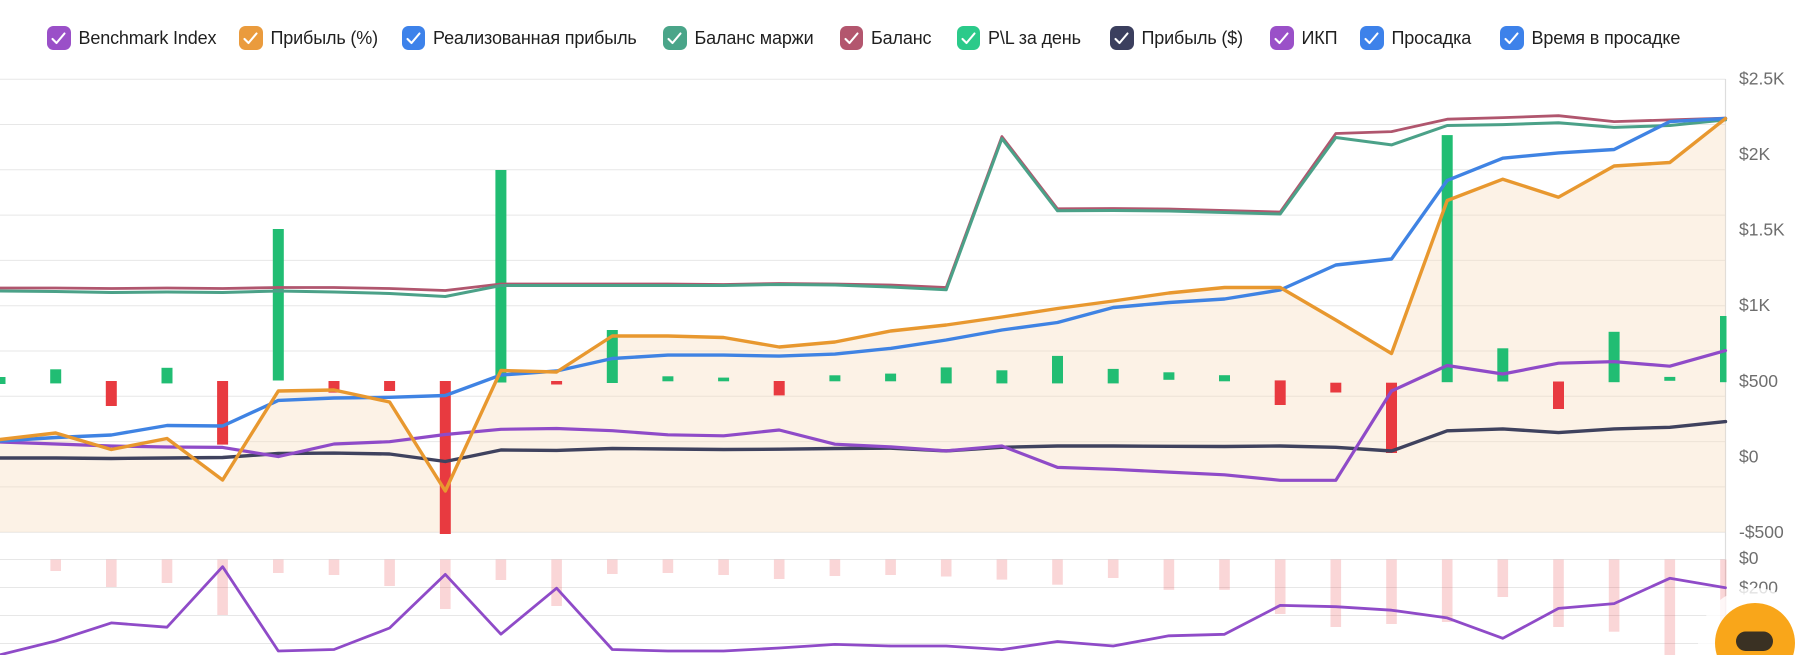 This screenshot has width=1801, height=655. Describe the element at coordinates (1762, 78) in the screenshot. I see `svg-text: $2.5K` at that location.